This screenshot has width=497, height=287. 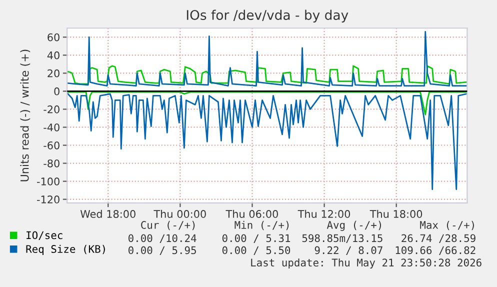 I want to click on y-tick-label: 60, so click(x=54, y=37).